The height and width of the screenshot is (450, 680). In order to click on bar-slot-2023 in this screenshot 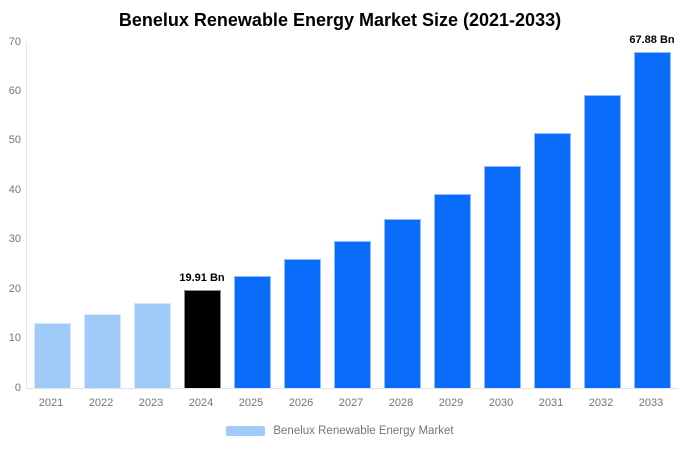, I will do `click(152, 215)`.